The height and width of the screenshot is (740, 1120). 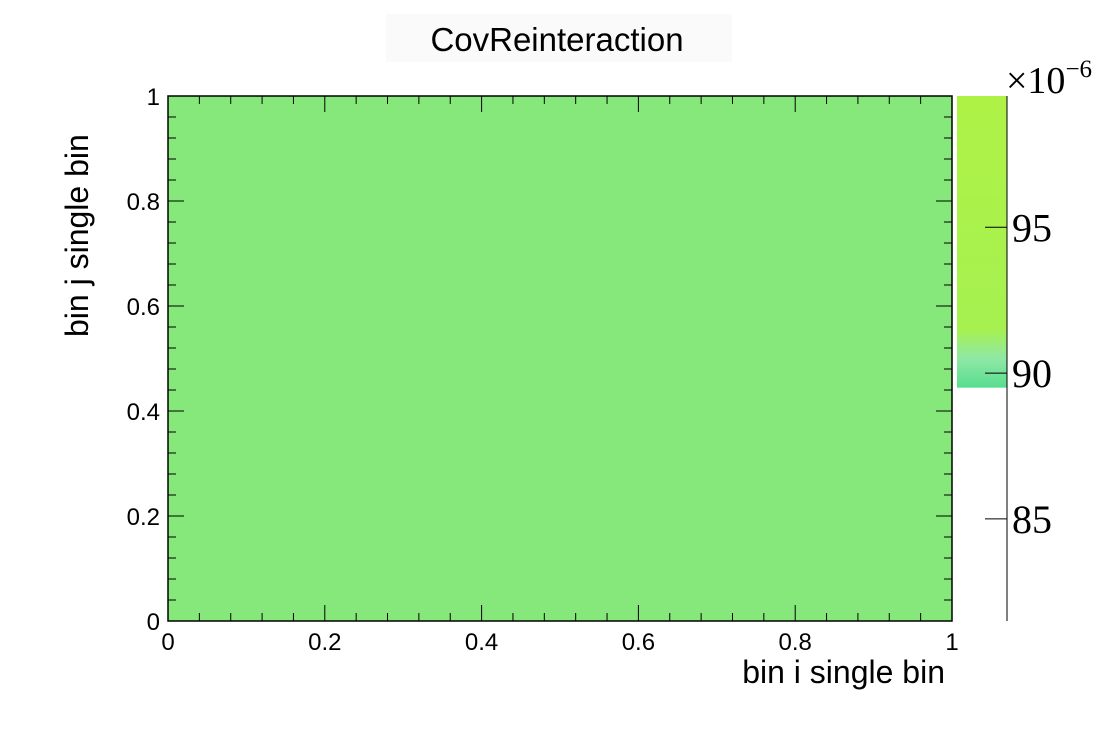 I want to click on colorbar-multiplier: ×10⁻⁶, so click(x=1049, y=79).